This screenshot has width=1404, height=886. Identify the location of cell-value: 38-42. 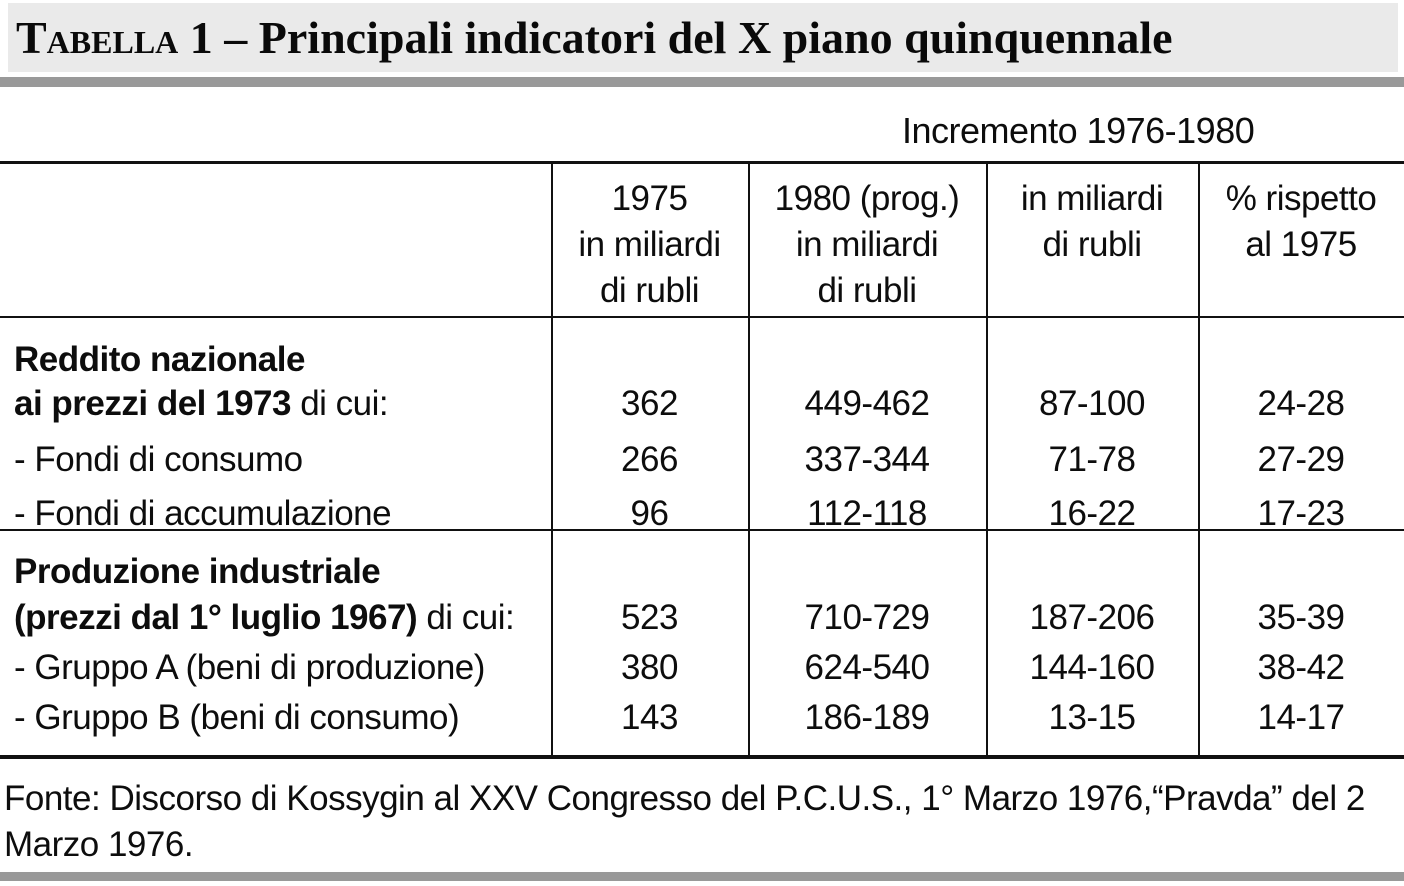
(1301, 667).